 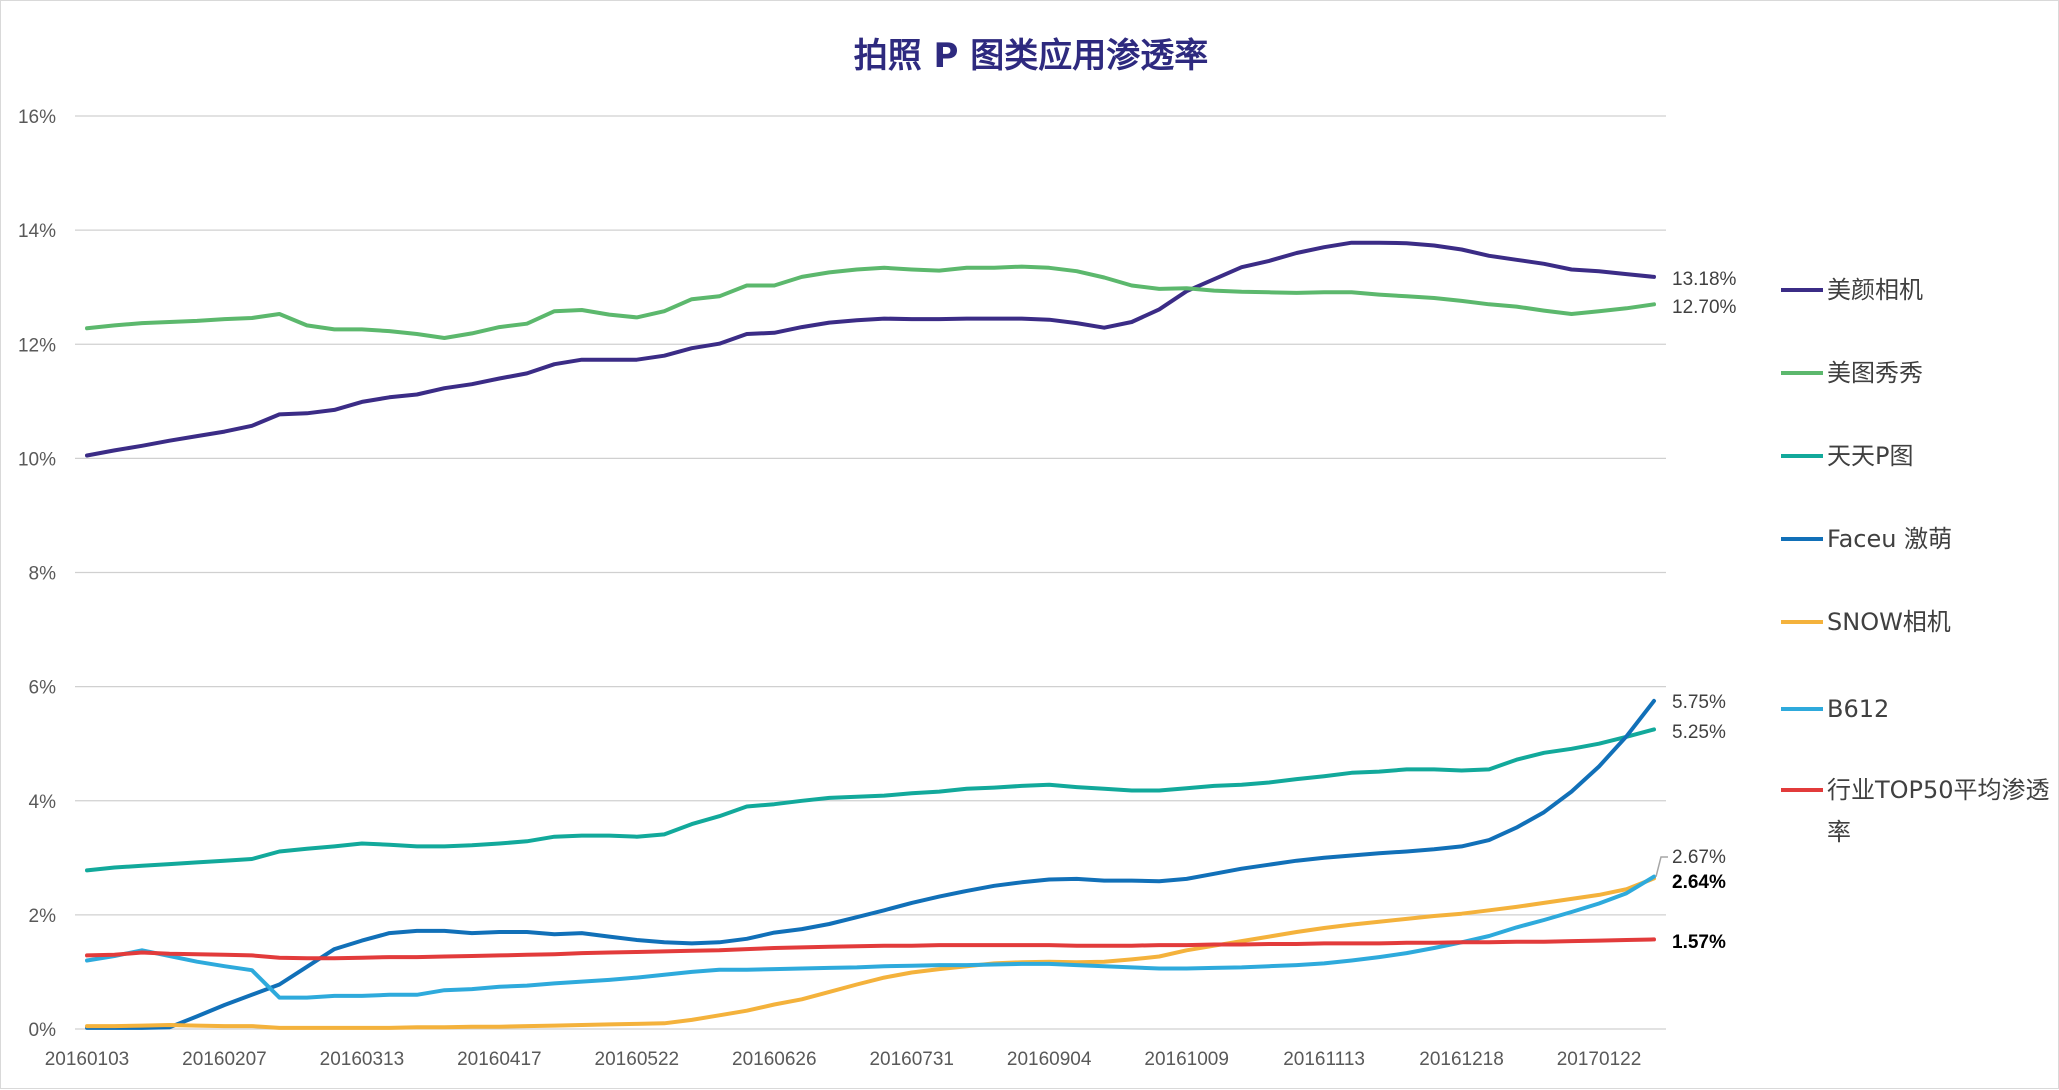 What do you see at coordinates (43, 802) in the screenshot?
I see `y-tick-label: 4%` at bounding box center [43, 802].